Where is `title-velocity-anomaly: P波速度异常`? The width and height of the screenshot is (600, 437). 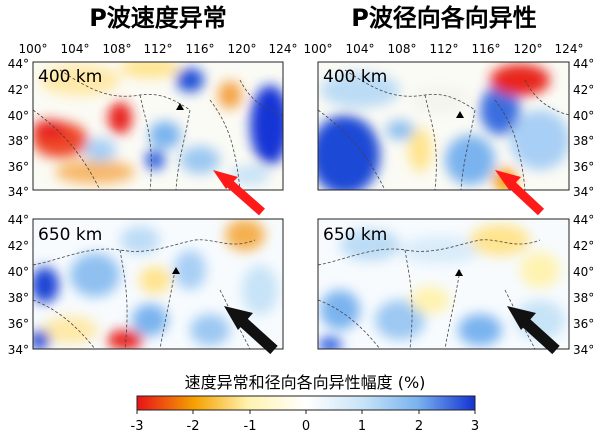
title-velocity-anomaly: P波速度异常 is located at coordinates (158, 18).